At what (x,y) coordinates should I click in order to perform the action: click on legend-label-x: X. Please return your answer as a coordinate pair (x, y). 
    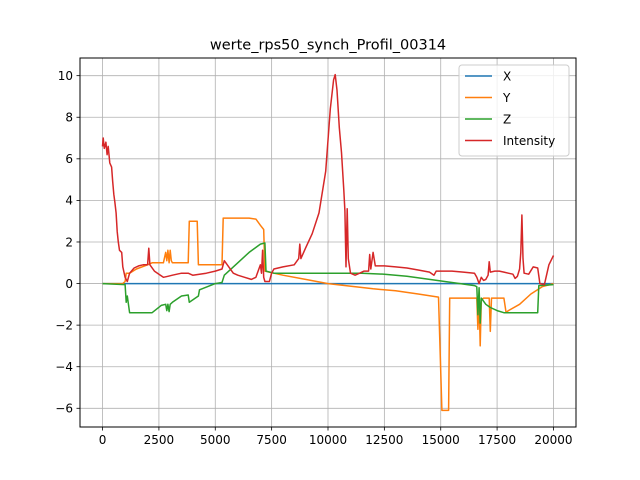
    Looking at the image, I should click on (507, 76).